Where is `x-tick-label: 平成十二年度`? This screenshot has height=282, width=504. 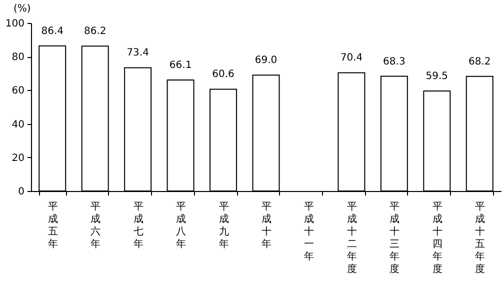 x-tick-label: 平成十二年度 is located at coordinates (351, 238).